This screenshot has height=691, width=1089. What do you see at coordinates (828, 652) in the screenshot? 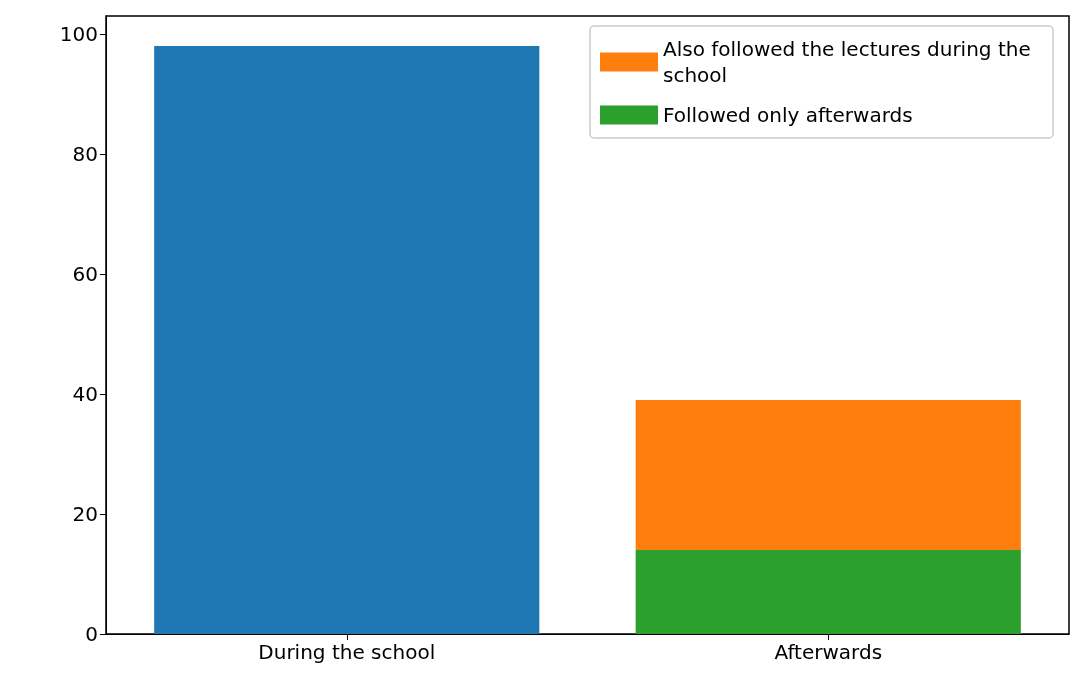
I see `x-tick-label: Afterwards` at bounding box center [828, 652].